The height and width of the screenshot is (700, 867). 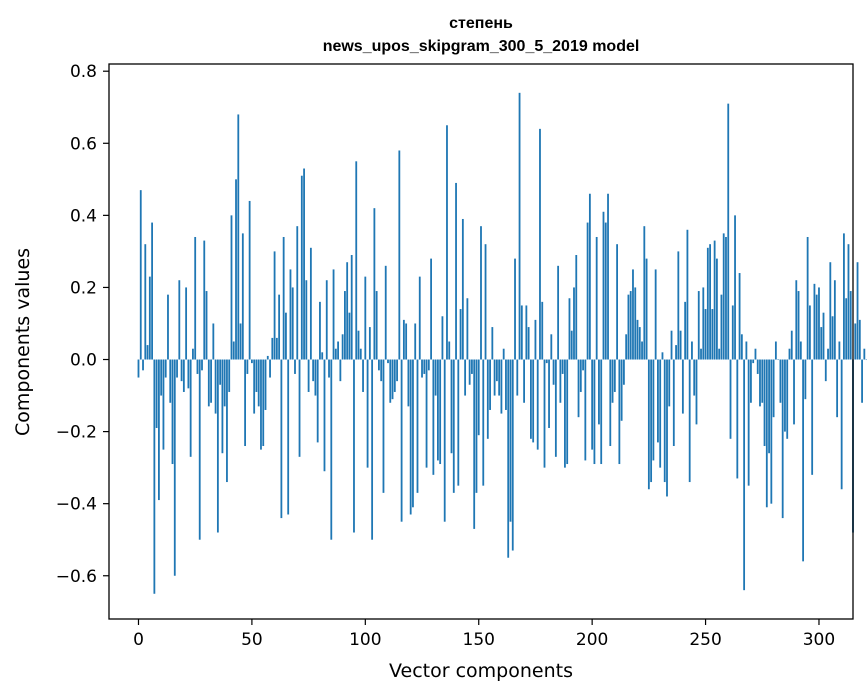 What do you see at coordinates (481, 46) in the screenshot?
I see `chart-title-line-2: news_upos_skipgram_300_5_2019 model` at bounding box center [481, 46].